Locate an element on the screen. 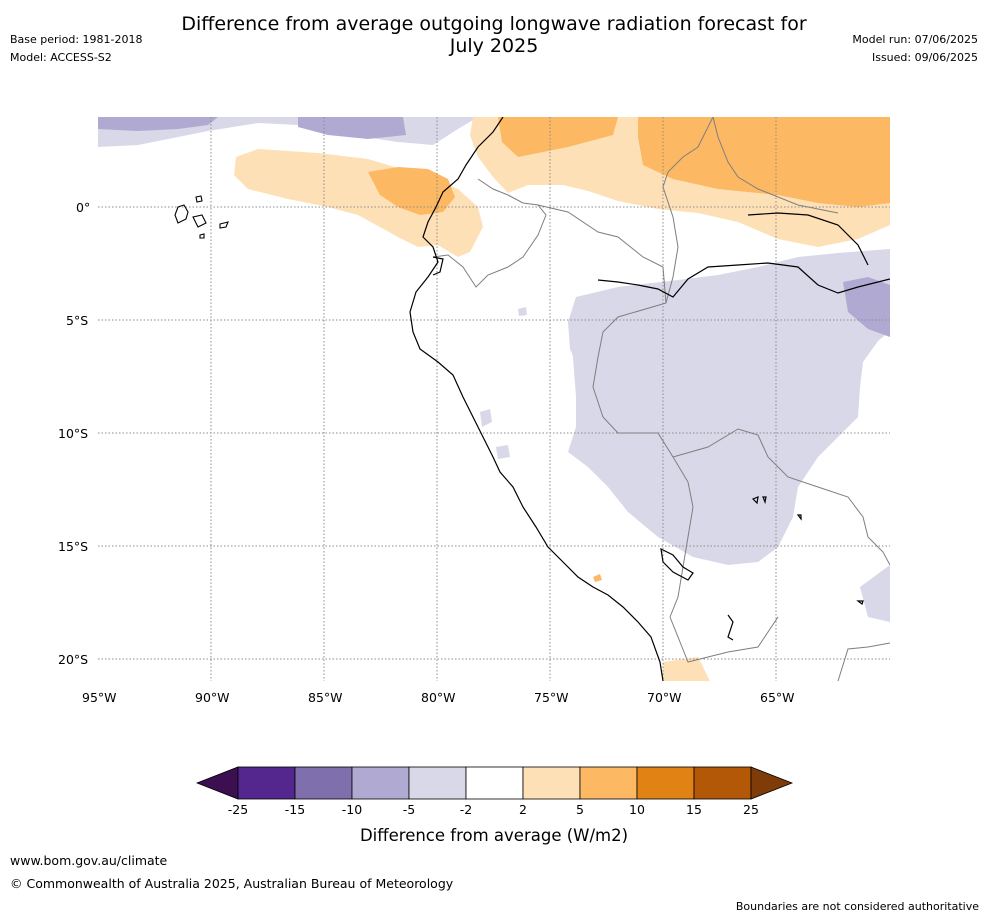 This screenshot has height=919, width=988. coastline-guayaquil-gulf is located at coordinates (438, 266).